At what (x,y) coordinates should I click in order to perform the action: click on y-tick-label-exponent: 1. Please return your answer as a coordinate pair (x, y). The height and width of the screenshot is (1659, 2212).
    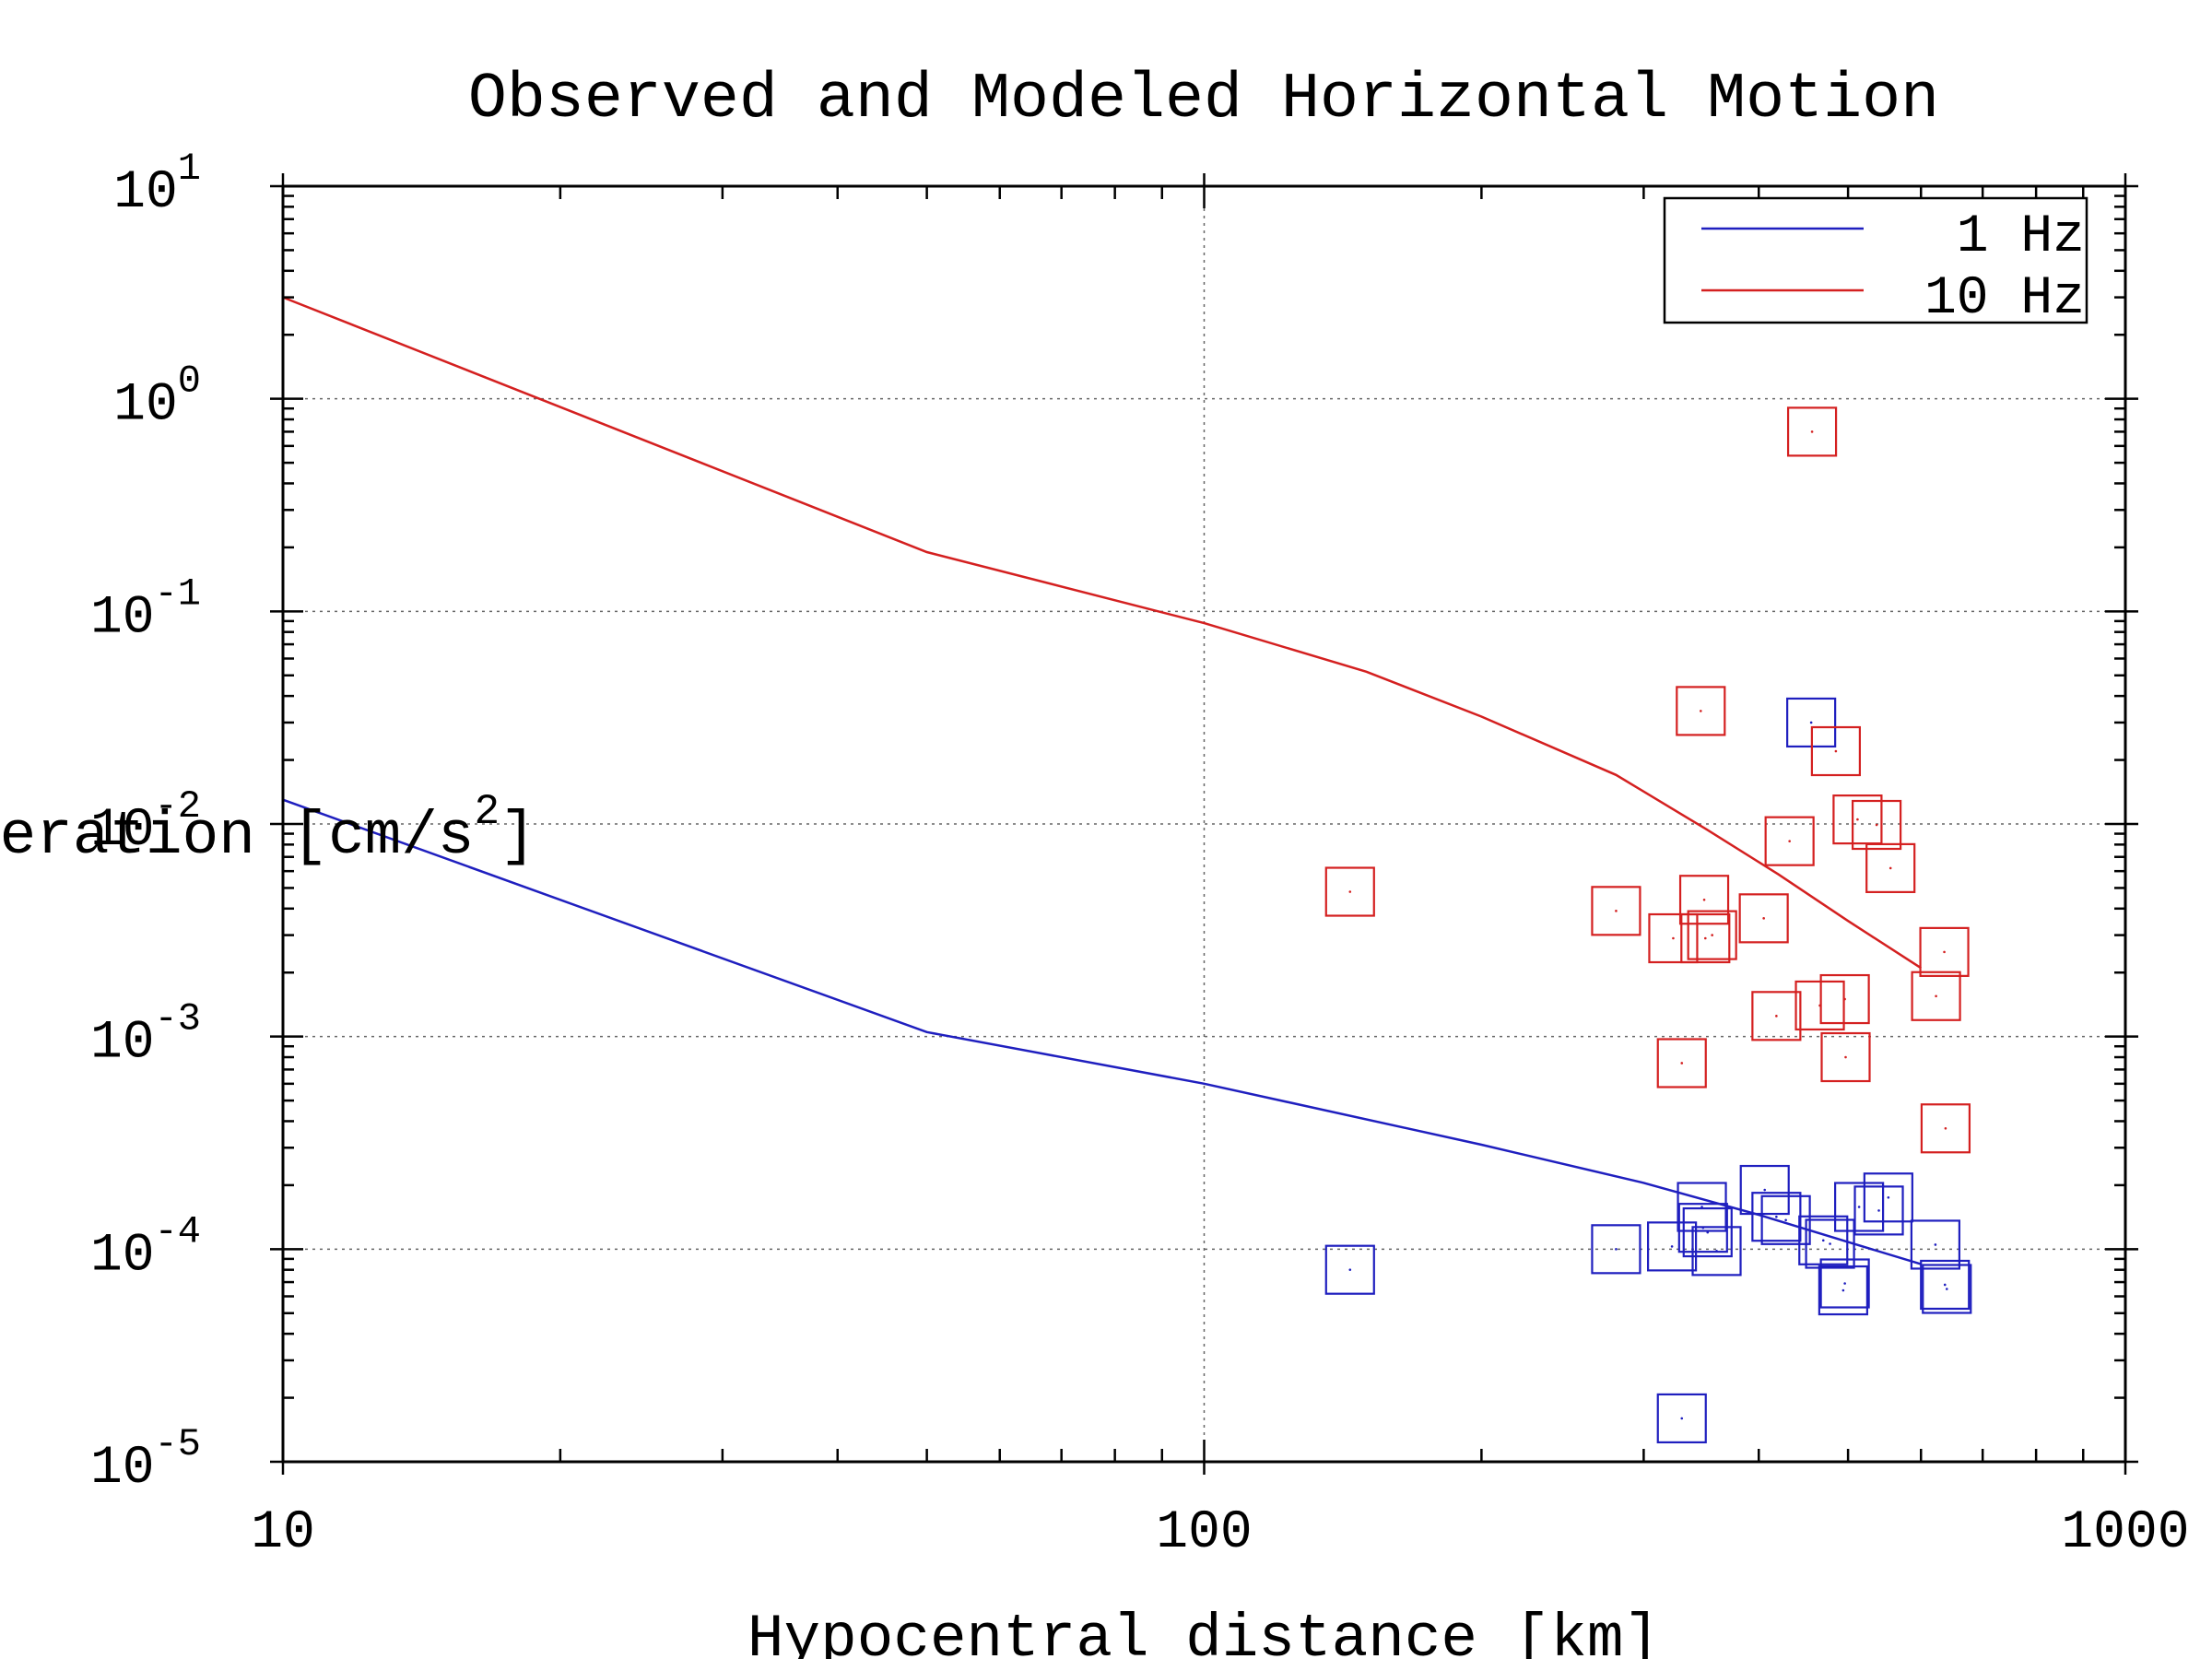
    Looking at the image, I should click on (189, 169).